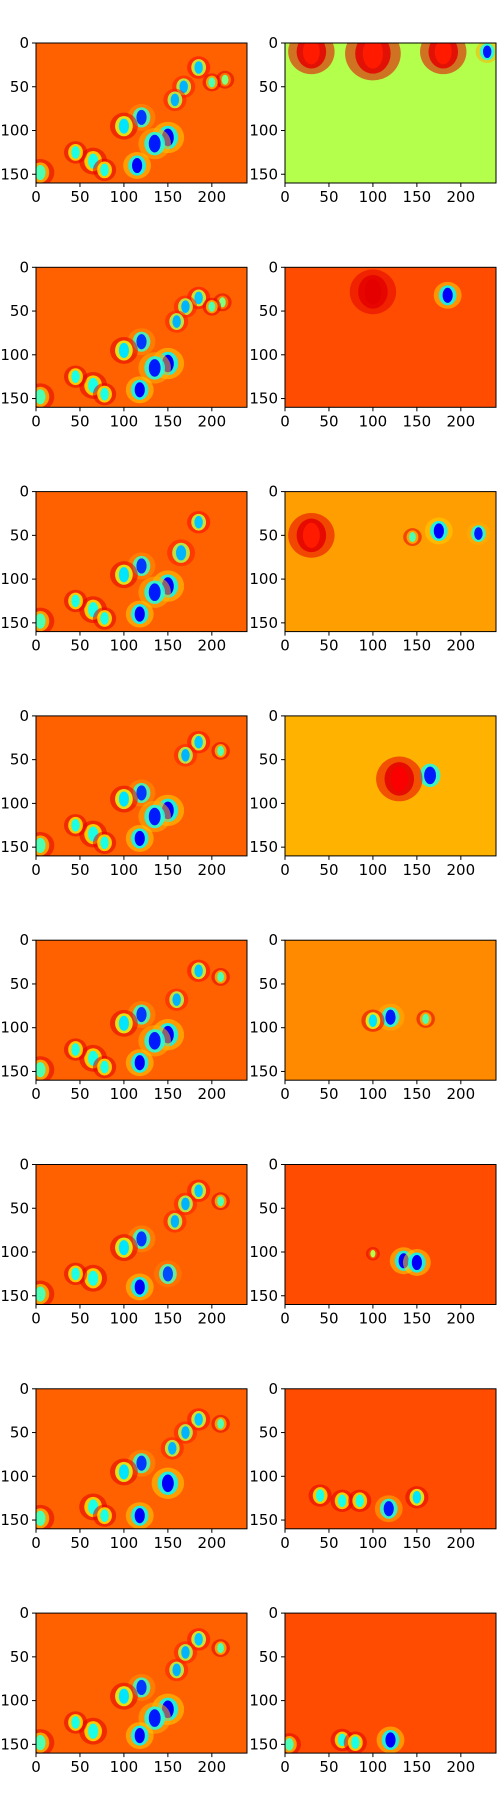 This screenshot has width=500, height=1800. Describe the element at coordinates (124, 120) in the screenshot. I see `heatmap-panel-r1-c1: 0 50 100 150 200 0 50 100 150` at that location.